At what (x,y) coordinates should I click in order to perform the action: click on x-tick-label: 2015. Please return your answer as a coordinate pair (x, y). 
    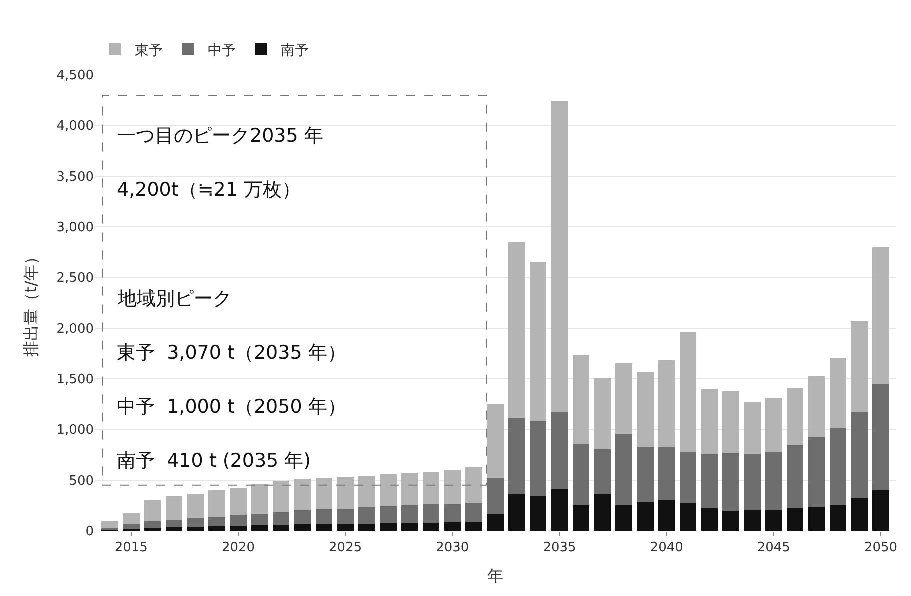
    Looking at the image, I should click on (131, 548).